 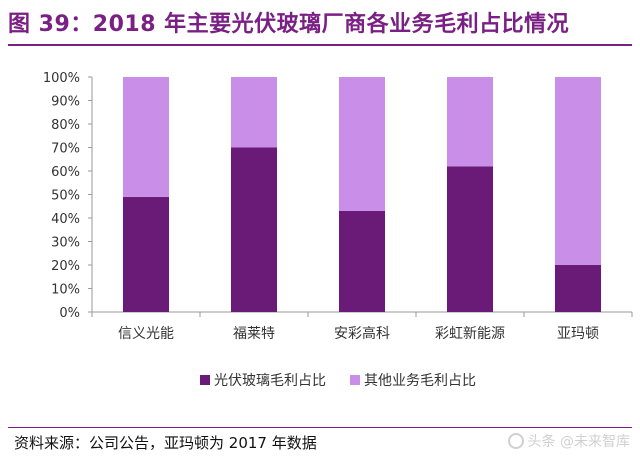 I want to click on y-tick-label: 90%, so click(x=65, y=102).